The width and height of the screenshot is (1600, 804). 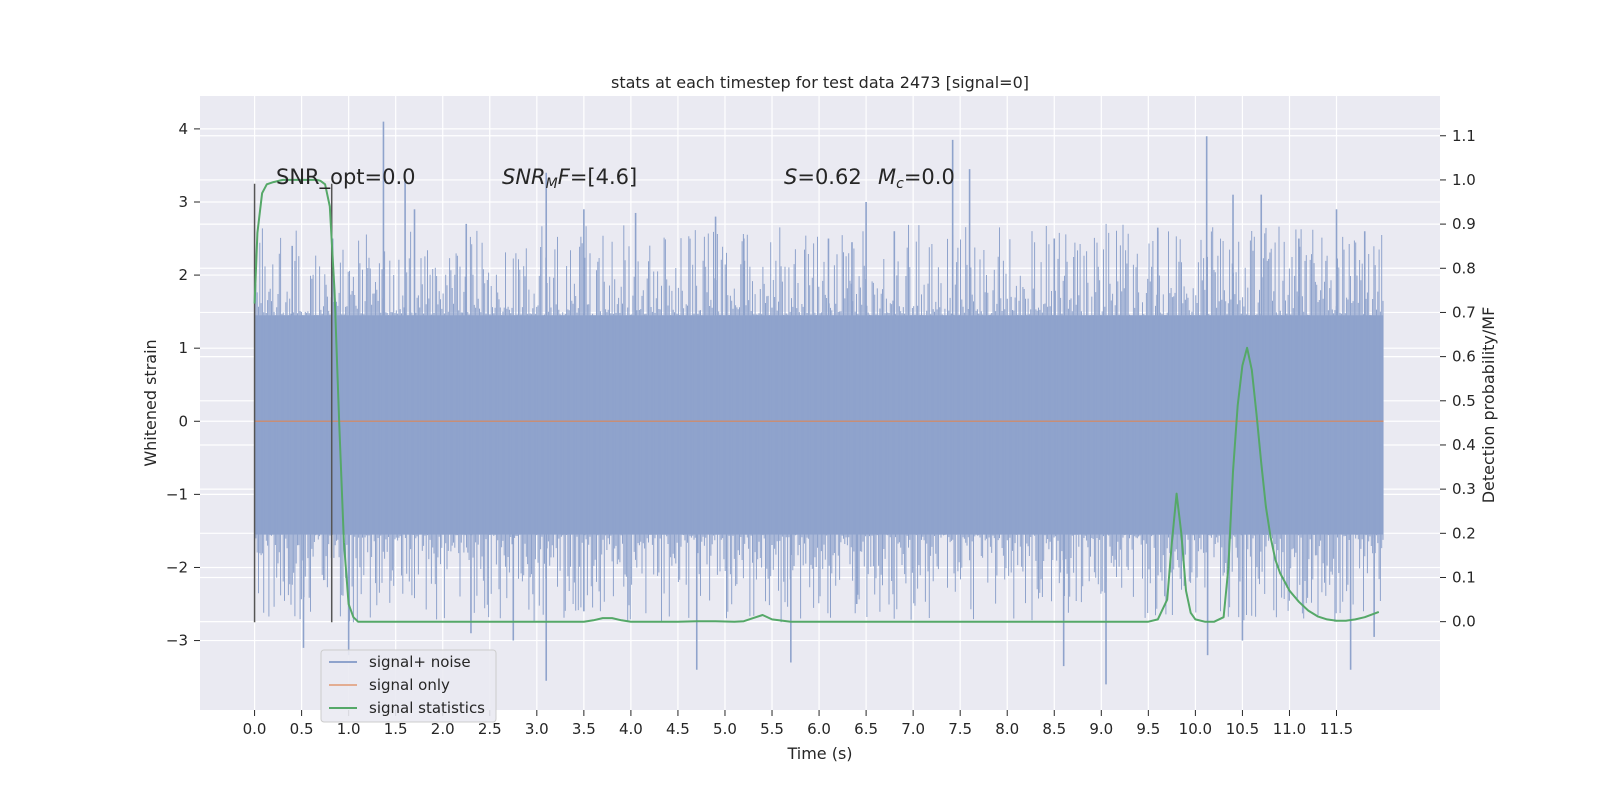 What do you see at coordinates (177, 494) in the screenshot?
I see `y-tick-label-2: −1` at bounding box center [177, 494].